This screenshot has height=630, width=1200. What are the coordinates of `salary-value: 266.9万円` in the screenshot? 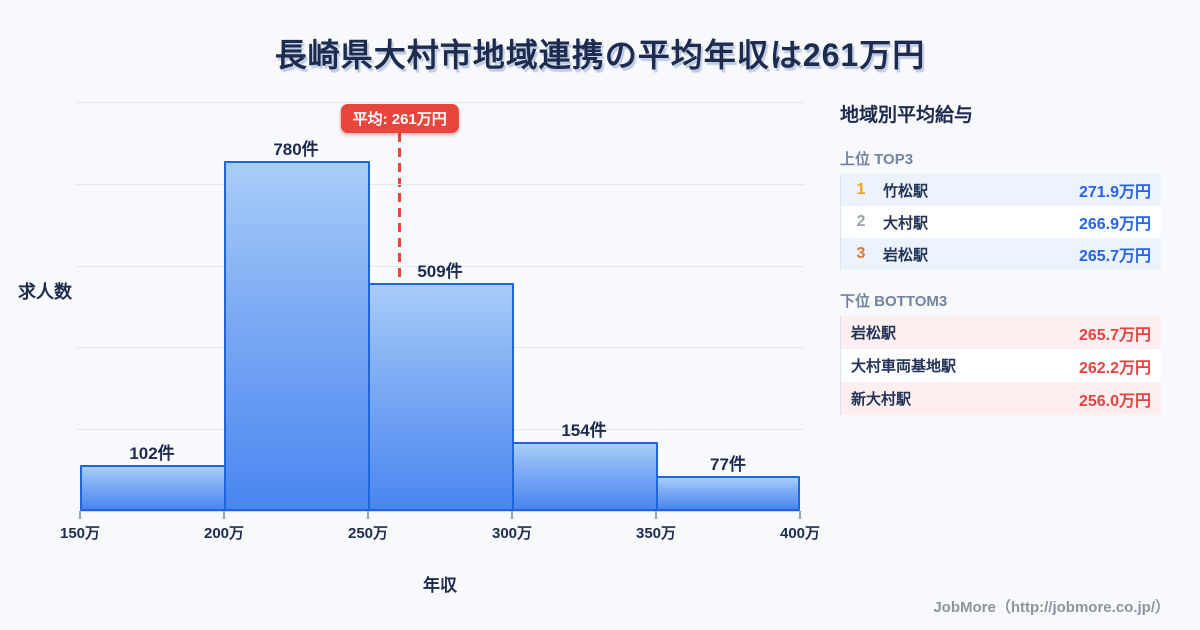 It's located at (1114, 224).